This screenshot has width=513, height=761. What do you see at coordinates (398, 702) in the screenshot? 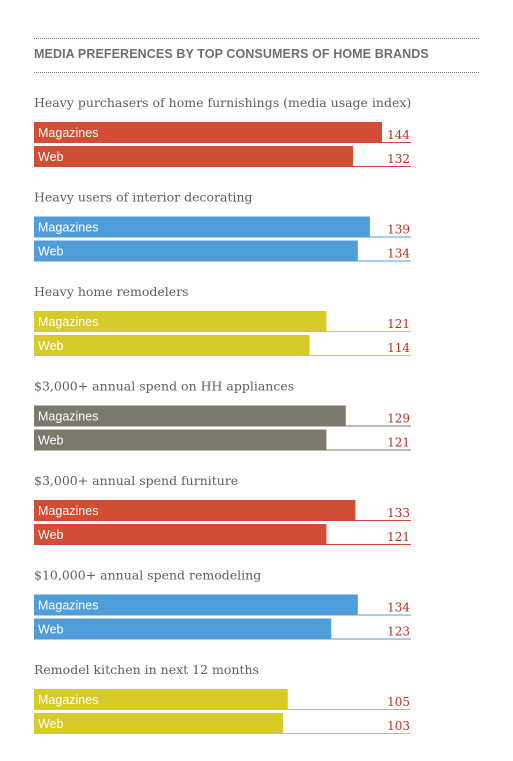
I see `value-label: 105` at bounding box center [398, 702].